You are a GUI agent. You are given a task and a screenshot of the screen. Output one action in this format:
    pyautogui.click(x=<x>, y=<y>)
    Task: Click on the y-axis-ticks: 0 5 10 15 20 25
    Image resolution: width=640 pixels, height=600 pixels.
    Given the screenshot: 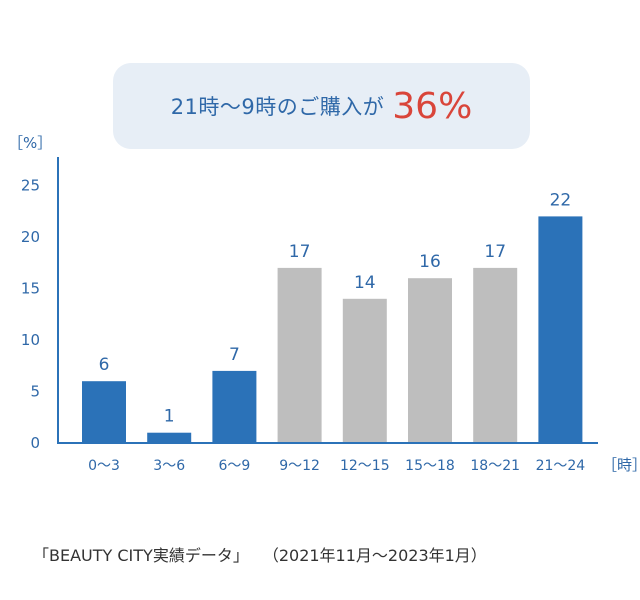 What is the action you would take?
    pyautogui.click(x=30, y=315)
    